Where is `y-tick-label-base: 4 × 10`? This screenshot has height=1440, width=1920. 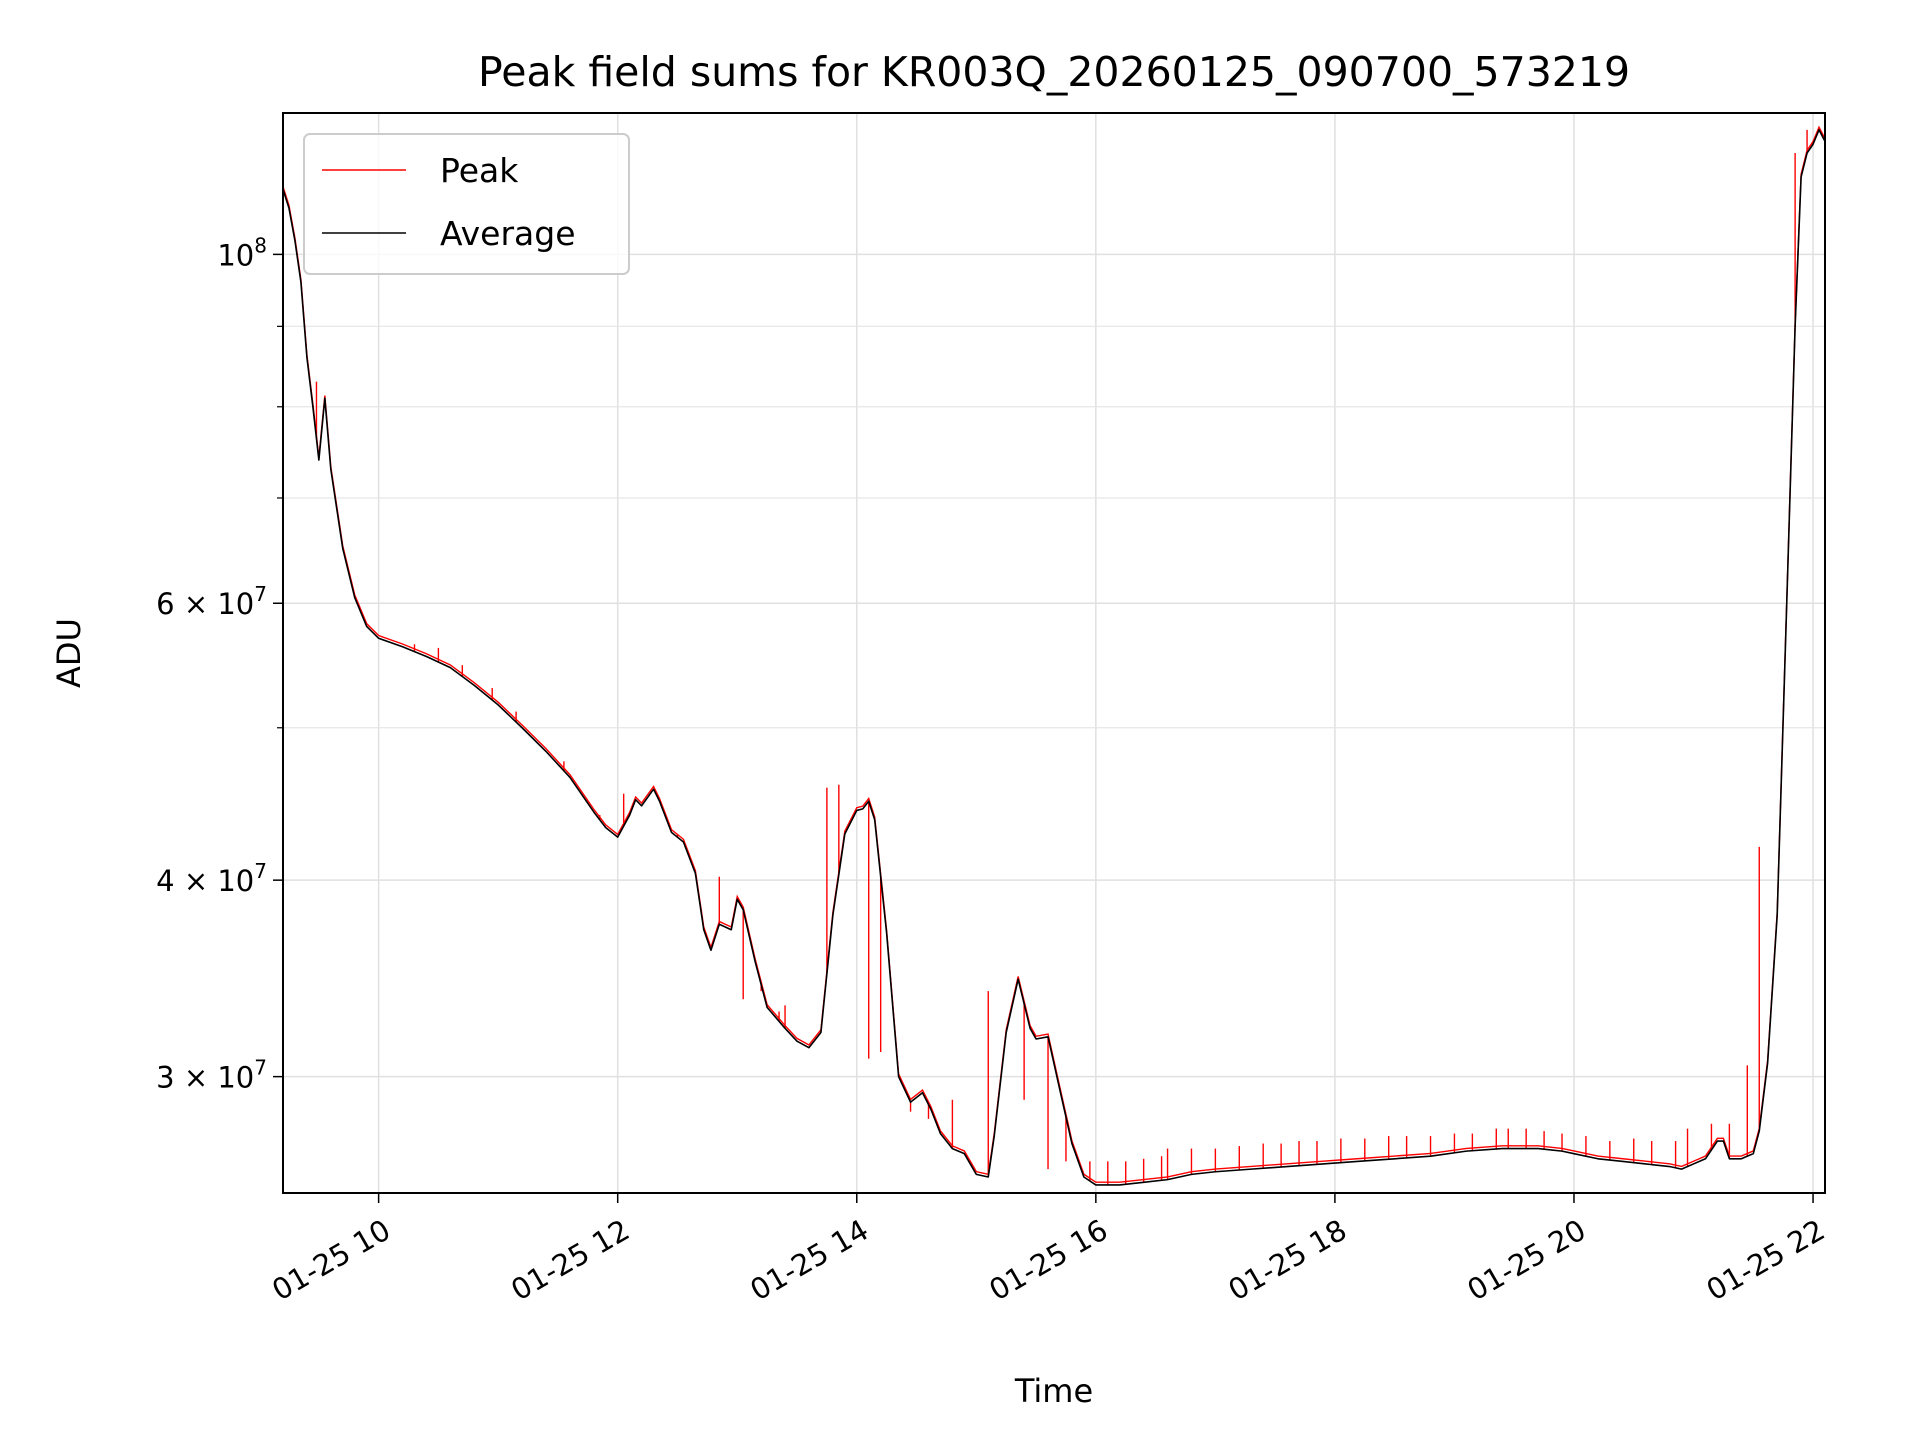
y-tick-label-base: 4 × 10 is located at coordinates (205, 881).